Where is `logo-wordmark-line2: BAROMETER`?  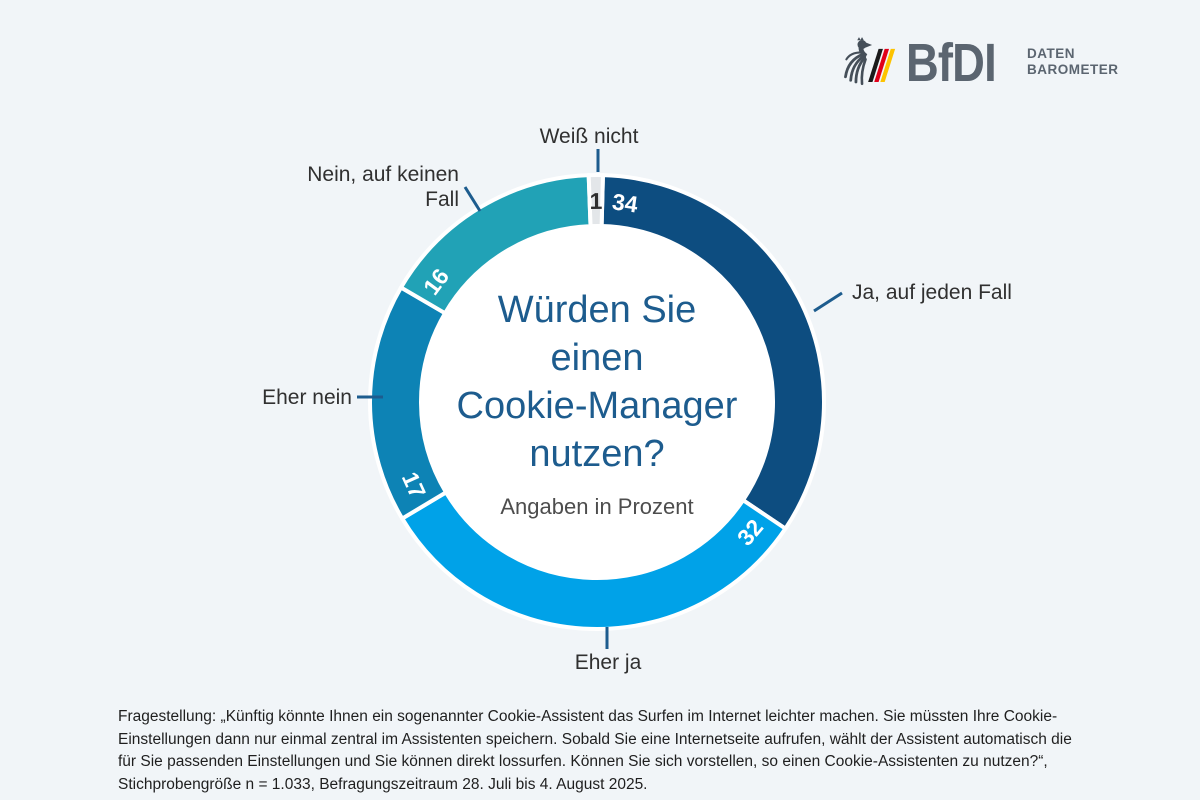 logo-wordmark-line2: BAROMETER is located at coordinates (1072, 69).